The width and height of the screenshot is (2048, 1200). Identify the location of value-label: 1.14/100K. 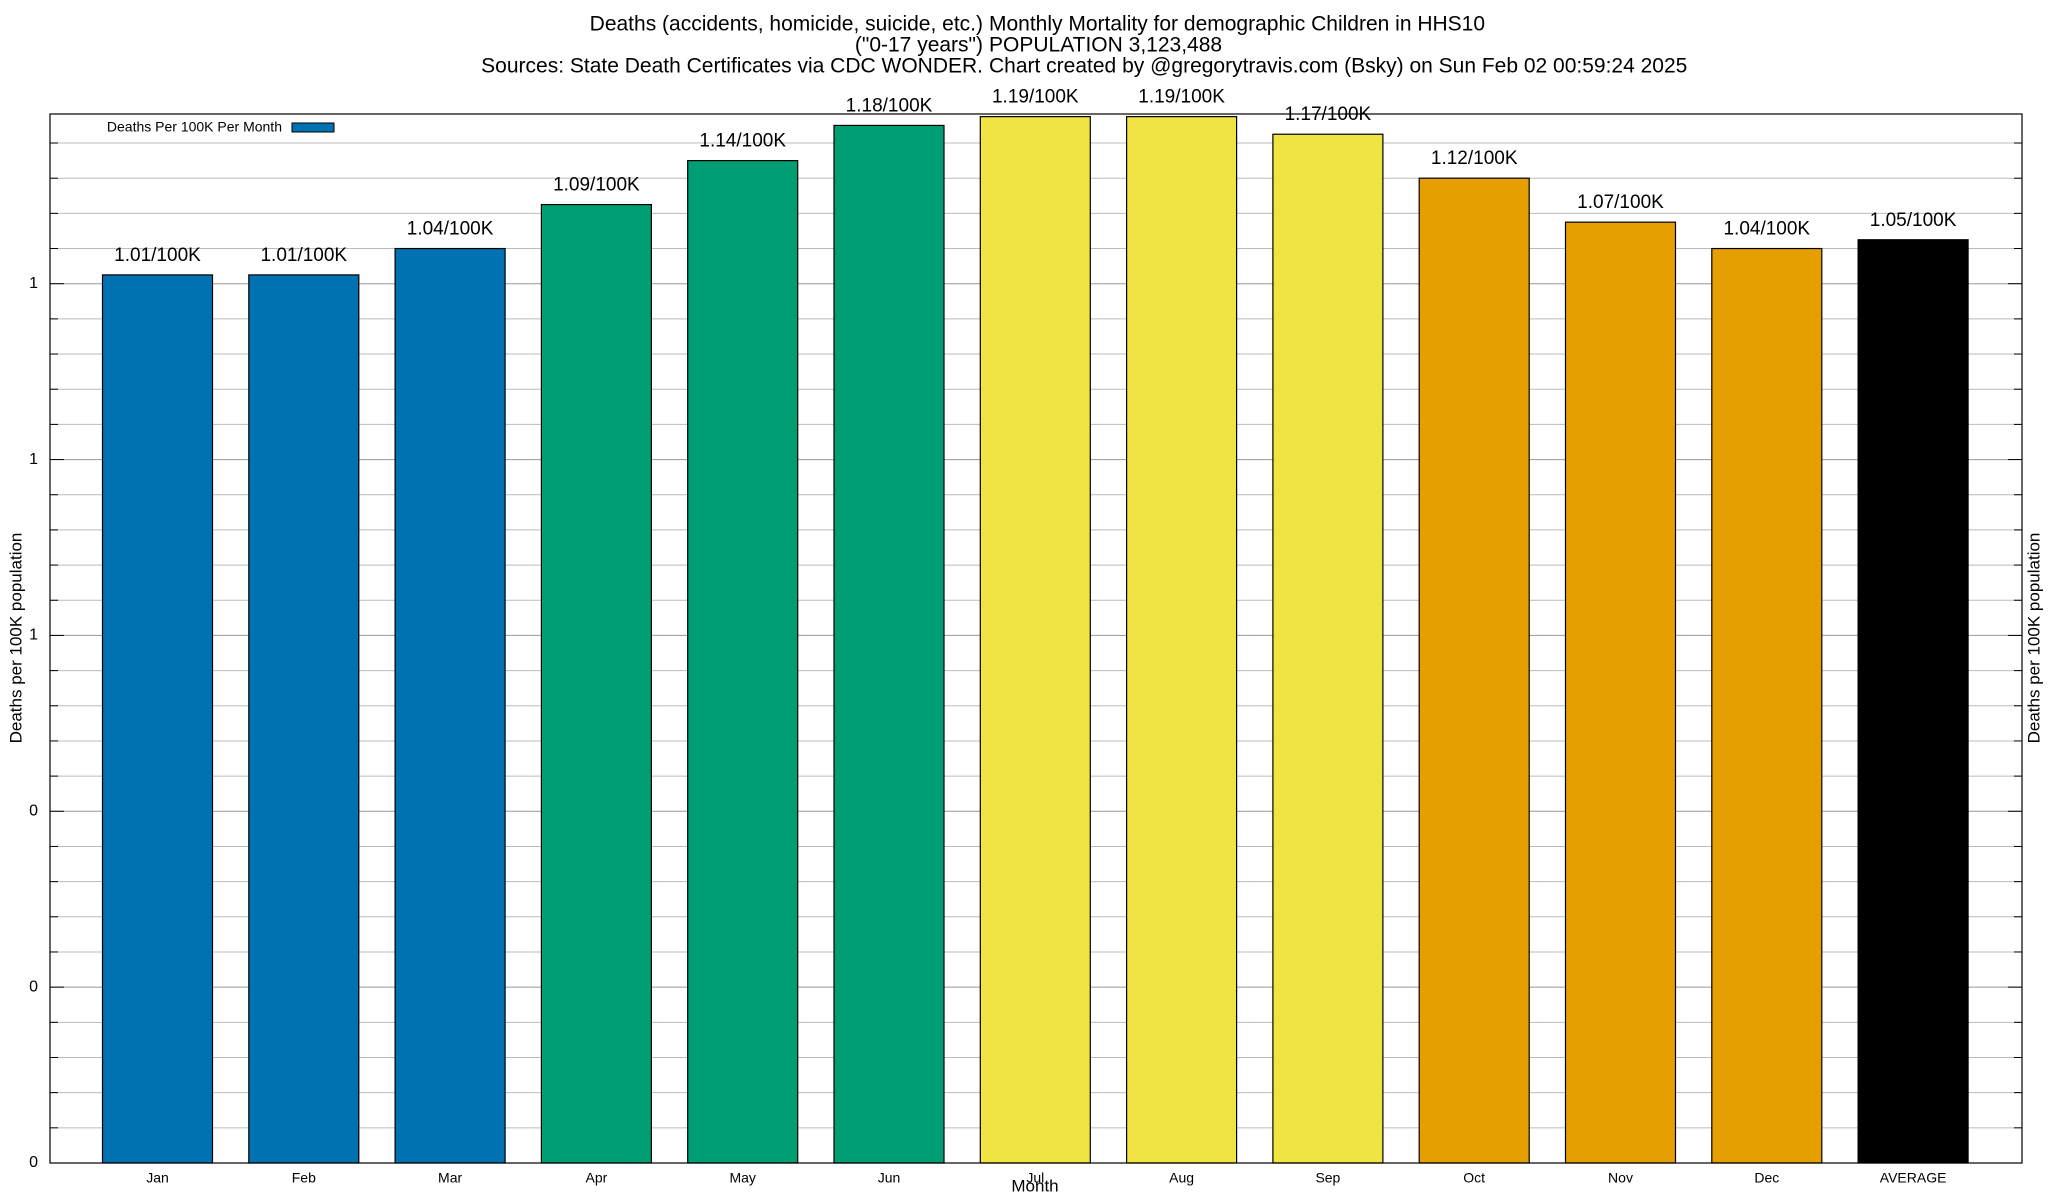
(742, 141).